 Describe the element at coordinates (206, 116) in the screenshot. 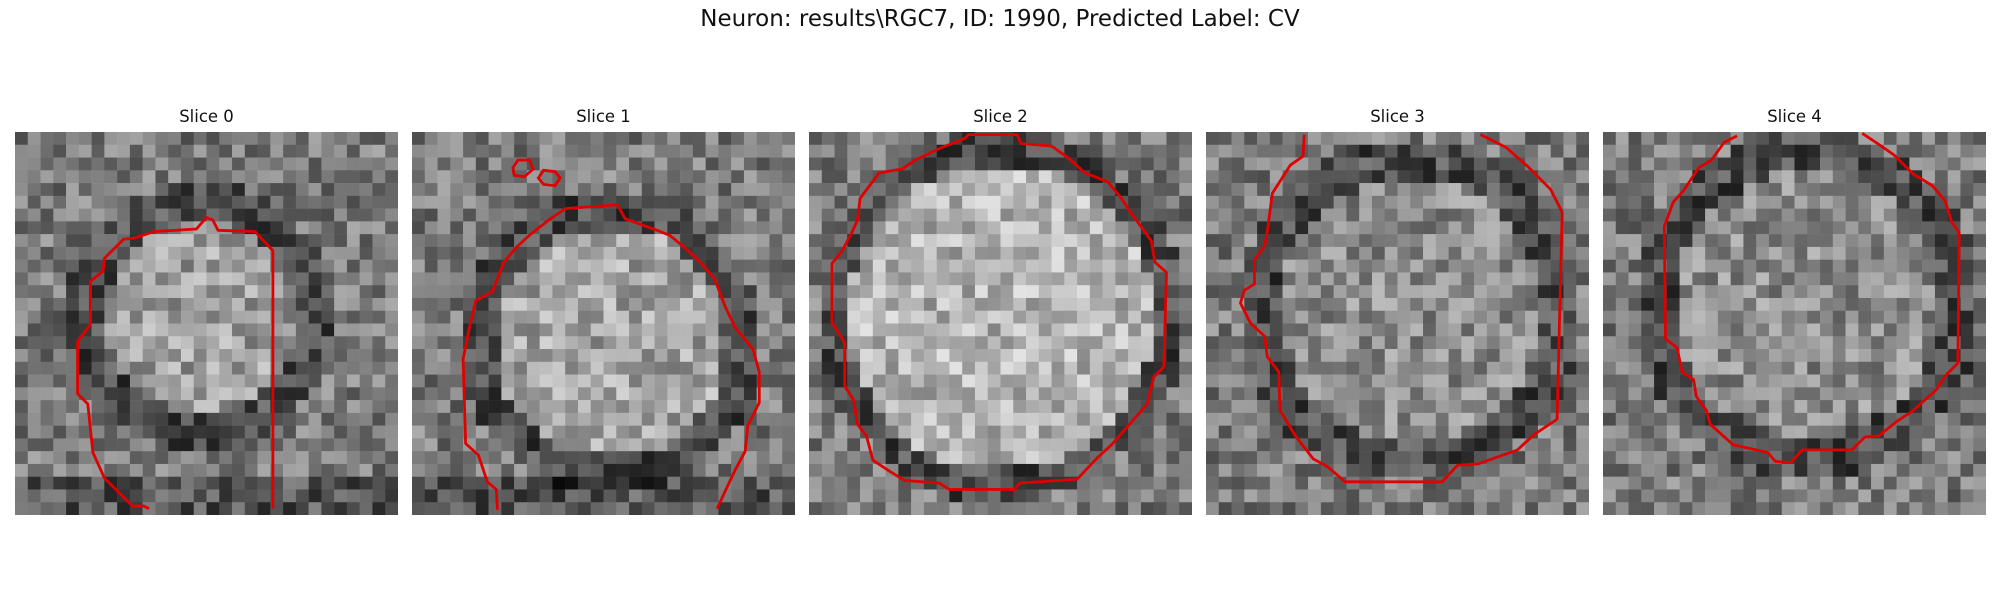

I see `slice-title-0: Slice 0` at that location.